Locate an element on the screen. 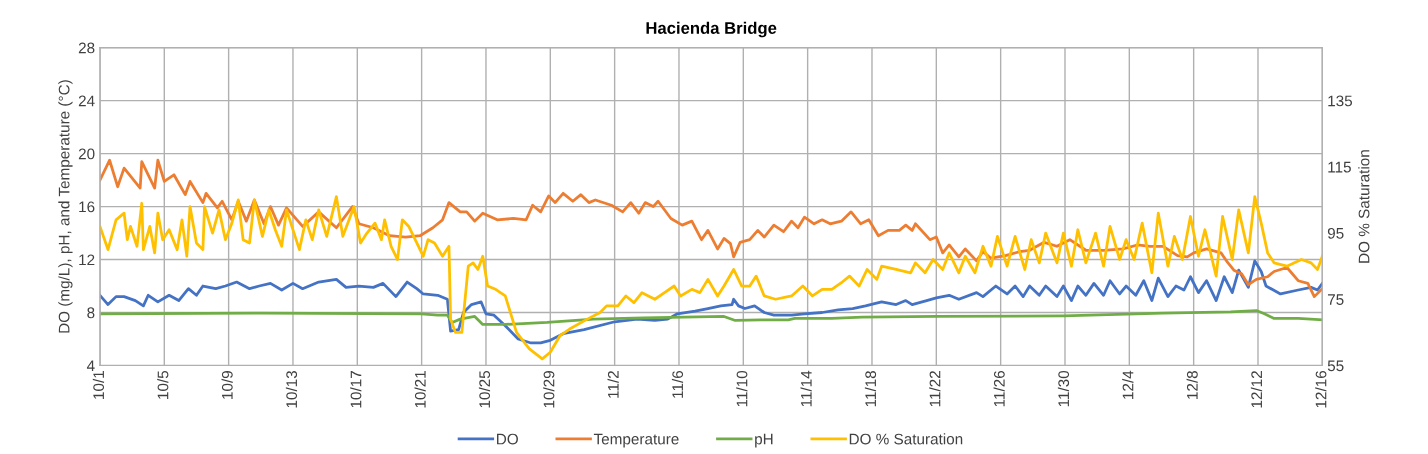 This screenshot has width=1428, height=454. x-tick-label: 11/30 is located at coordinates (1063, 388).